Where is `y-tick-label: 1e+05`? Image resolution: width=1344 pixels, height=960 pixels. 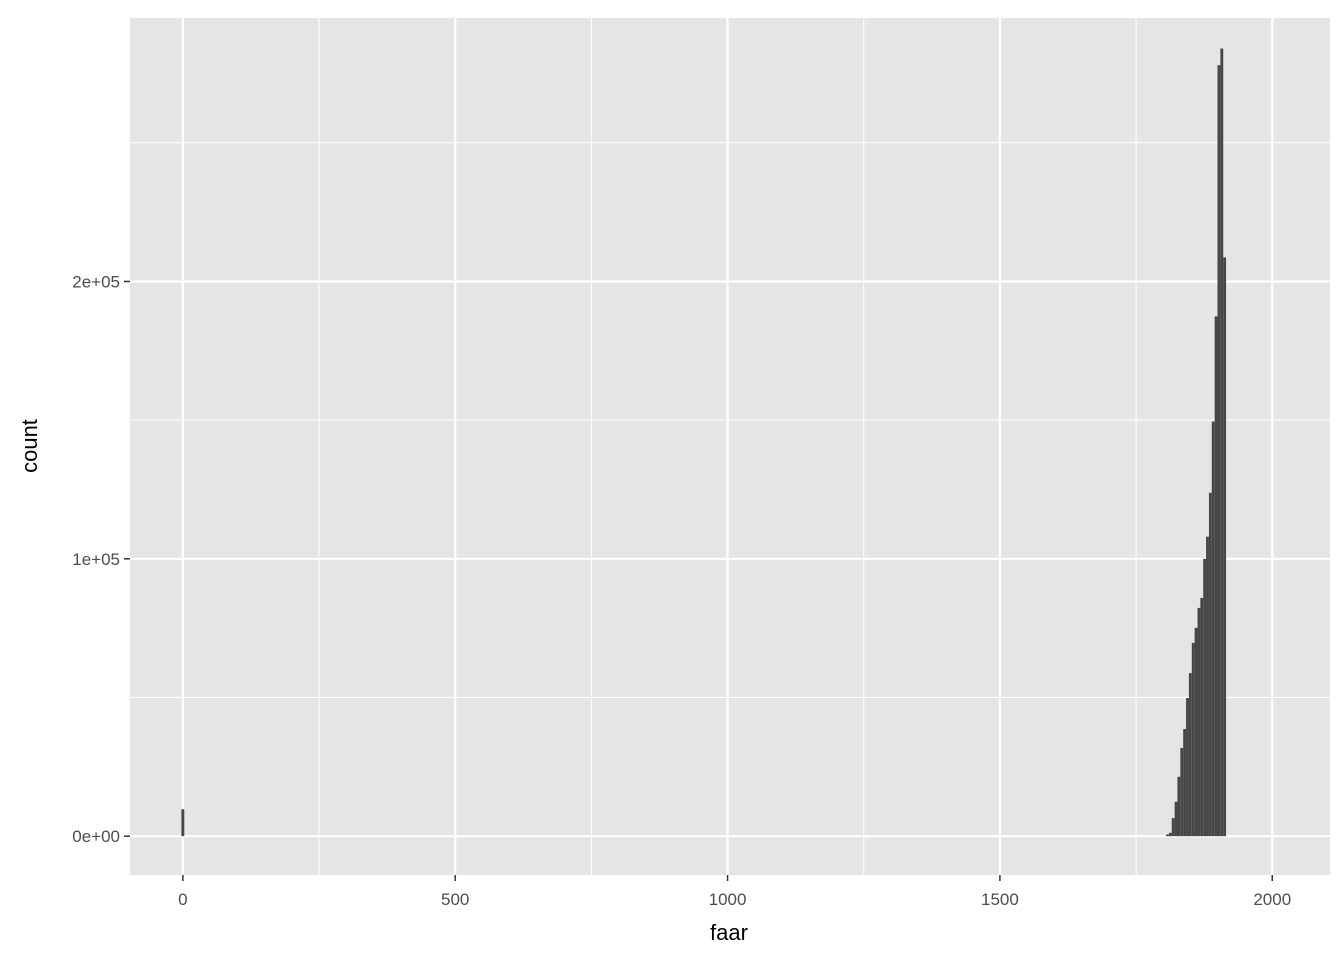 y-tick-label: 1e+05 is located at coordinates (96, 559).